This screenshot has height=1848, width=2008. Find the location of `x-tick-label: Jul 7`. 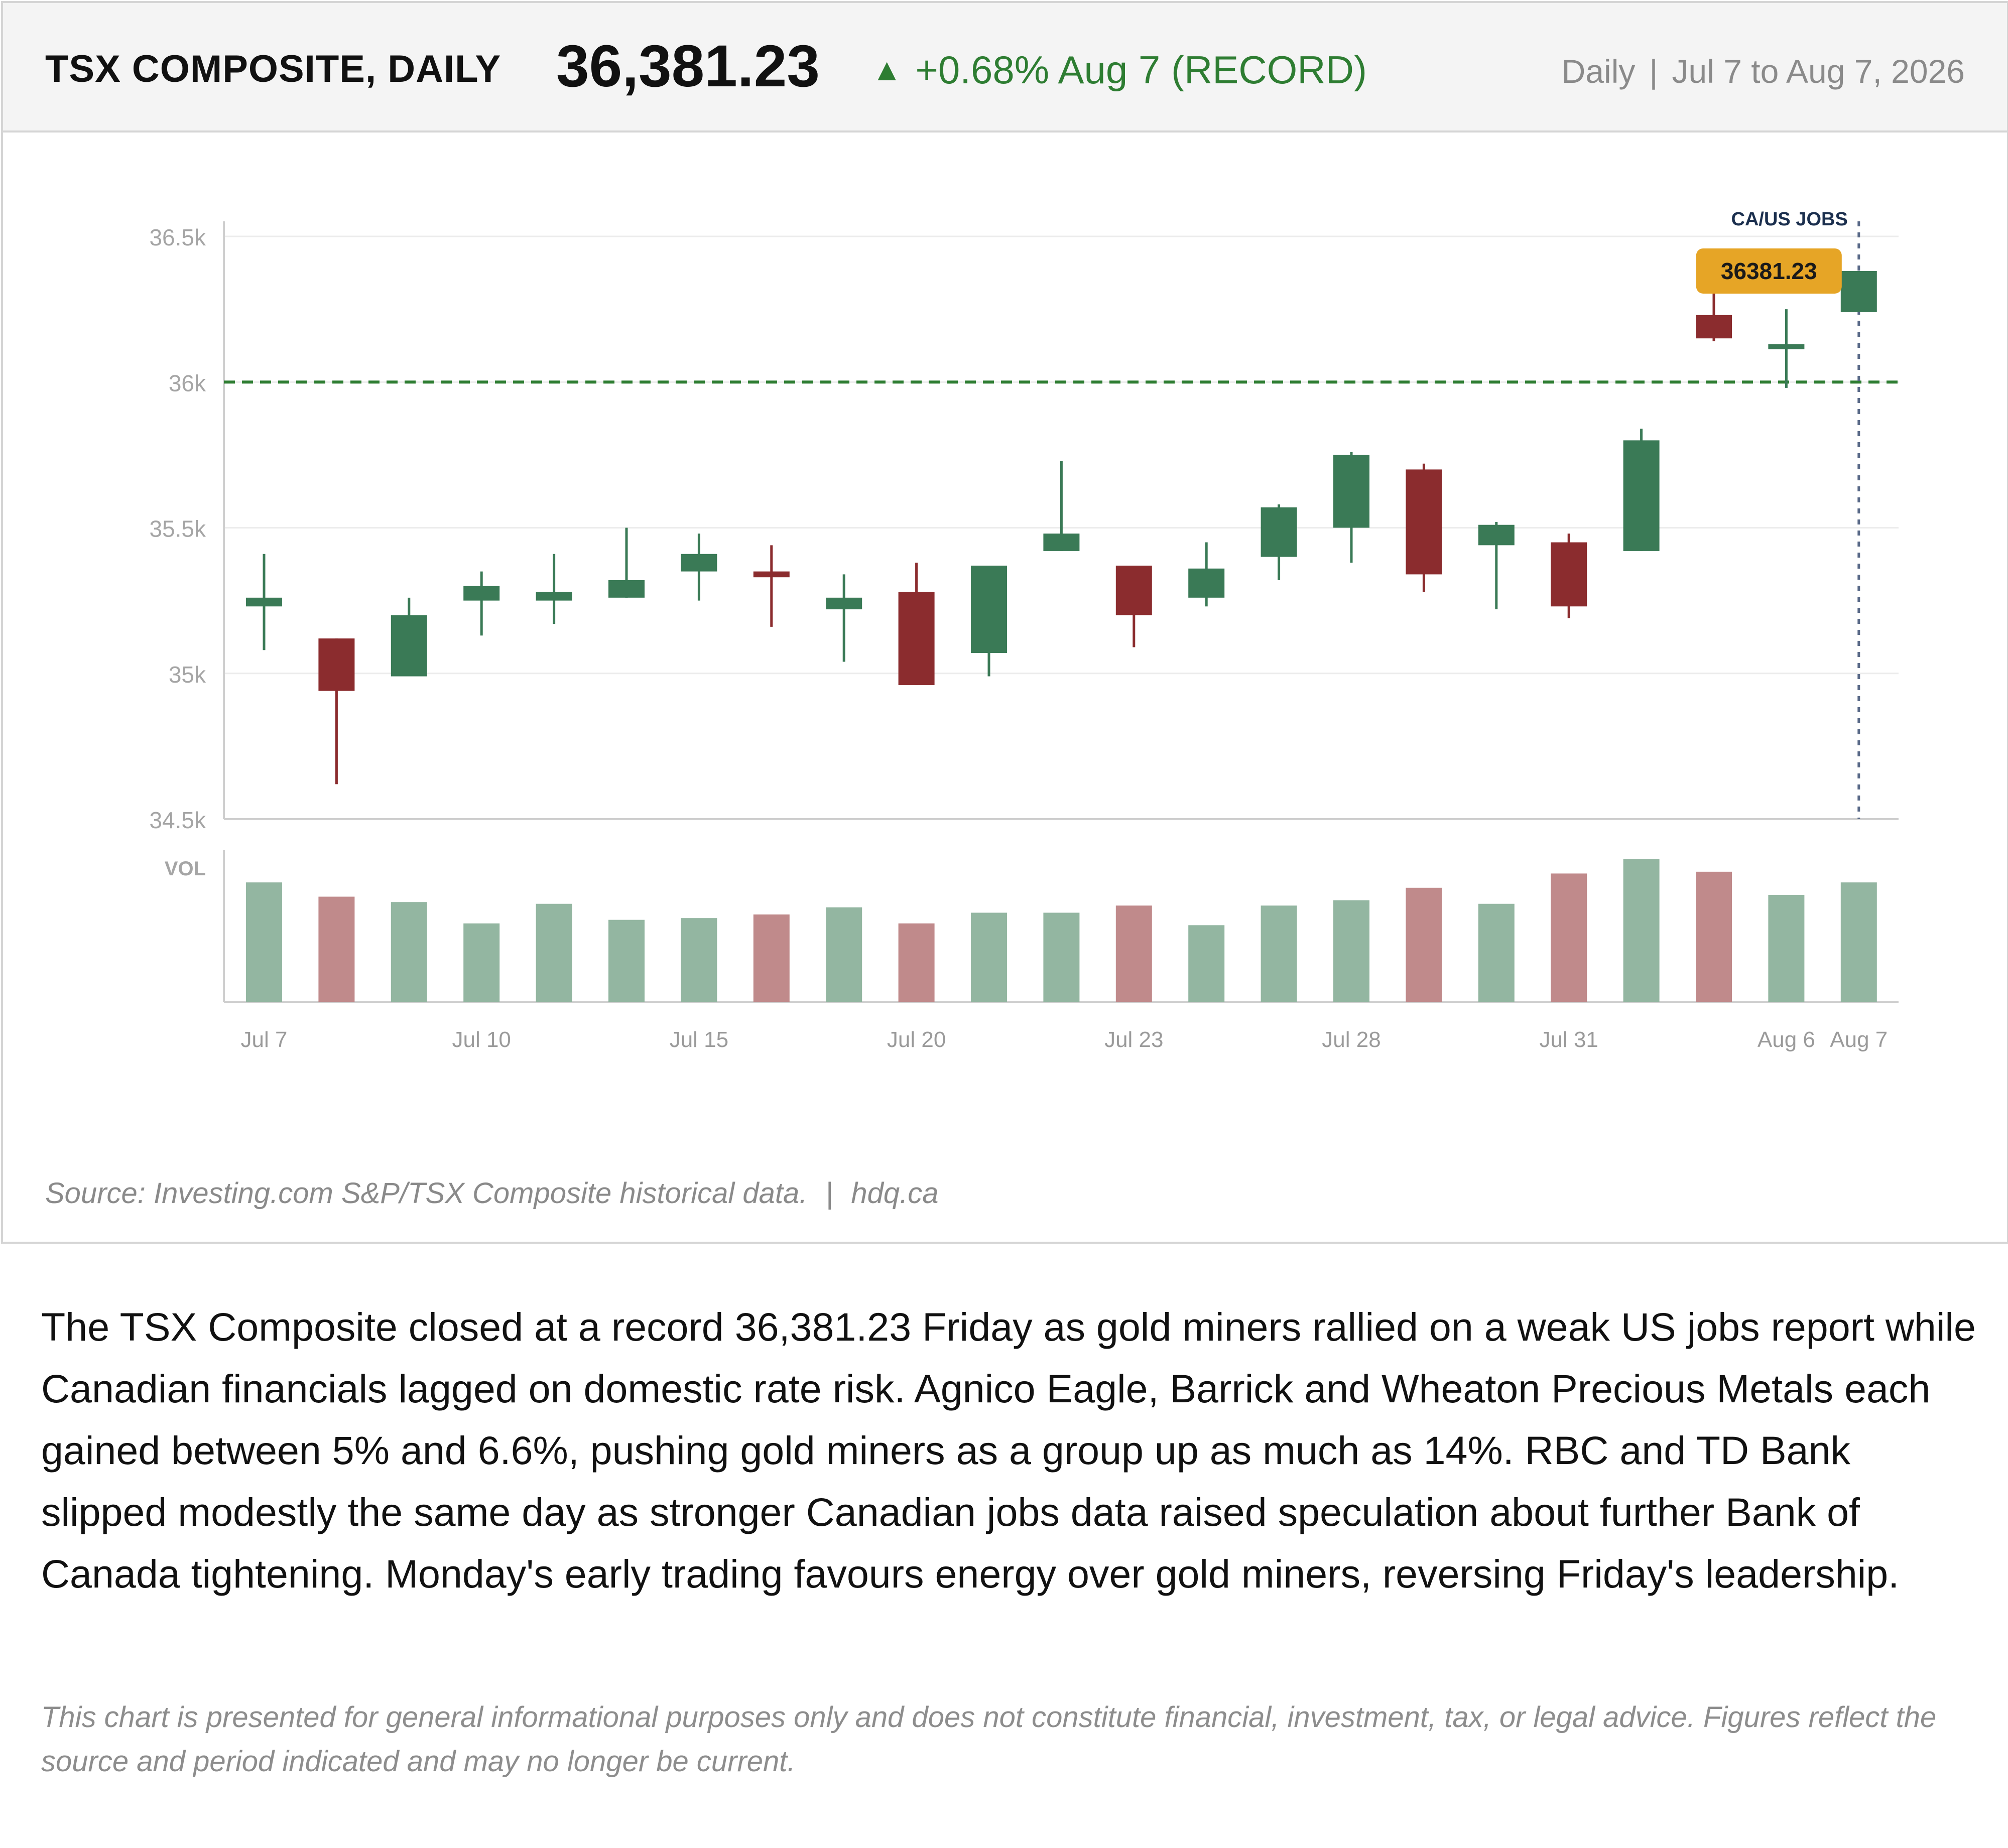

x-tick-label: Jul 7 is located at coordinates (264, 1039).